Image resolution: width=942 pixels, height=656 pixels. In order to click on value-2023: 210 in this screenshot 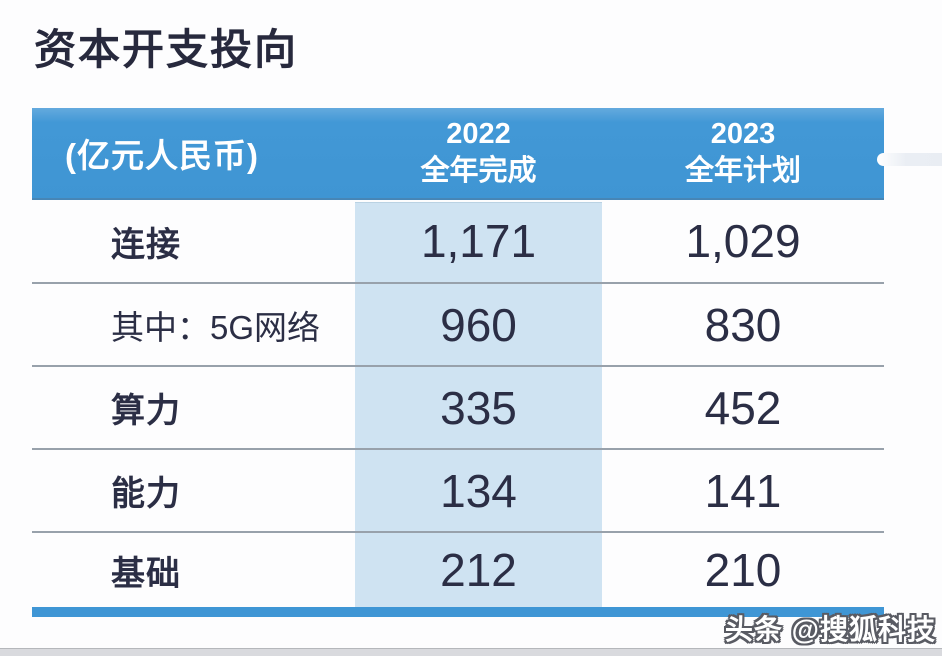, I will do `click(743, 570)`.